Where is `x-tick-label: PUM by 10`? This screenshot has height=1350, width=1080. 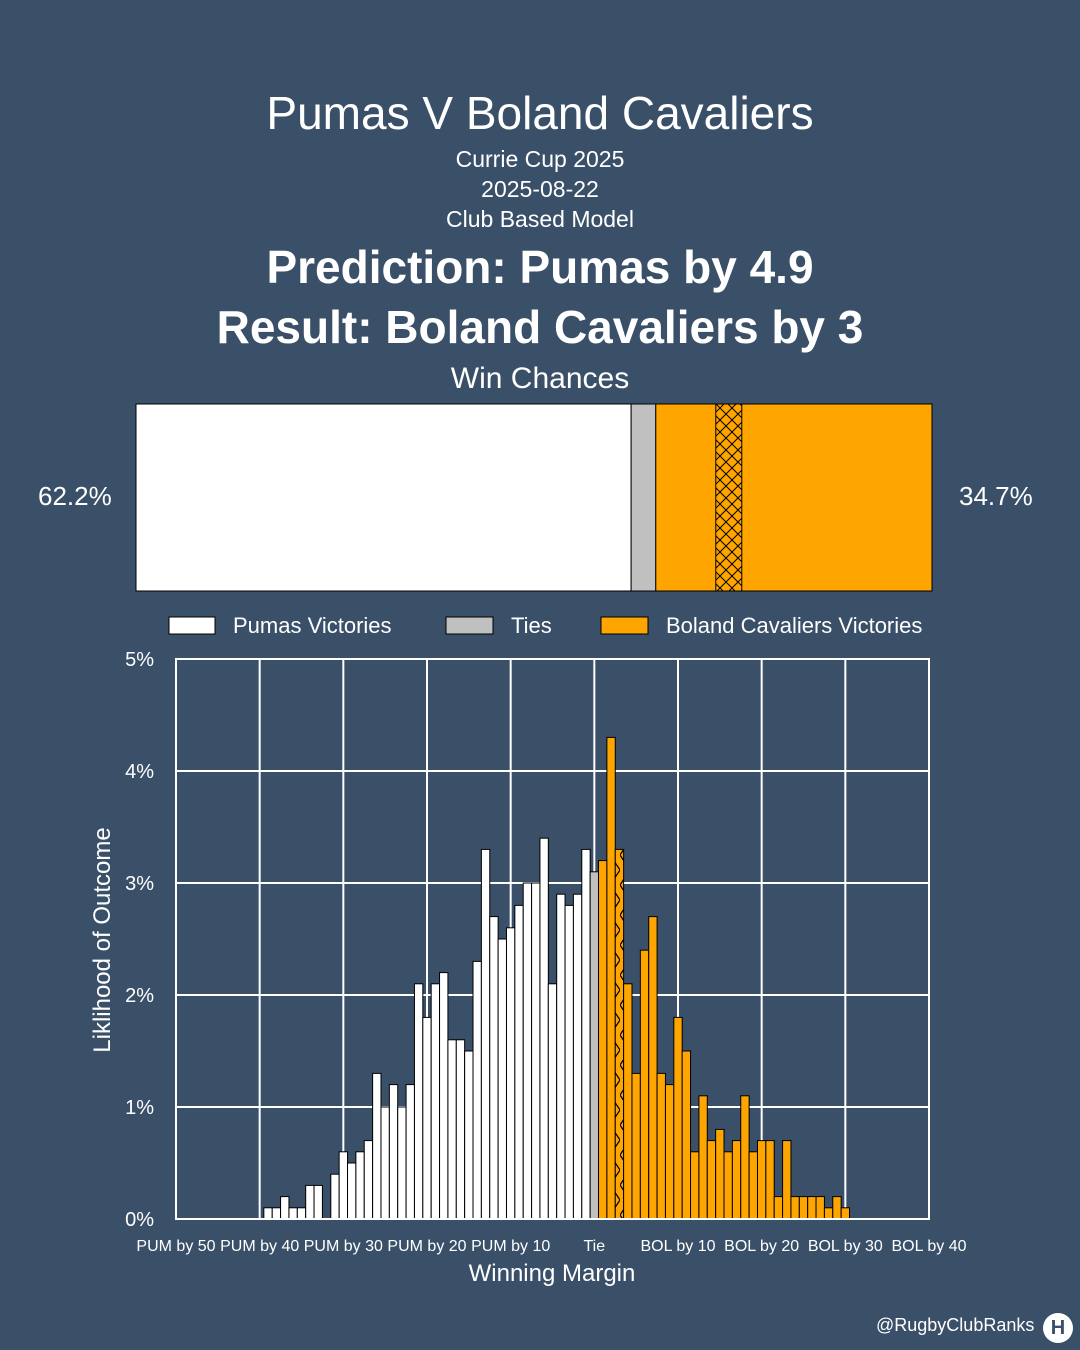 x-tick-label: PUM by 10 is located at coordinates (510, 1246).